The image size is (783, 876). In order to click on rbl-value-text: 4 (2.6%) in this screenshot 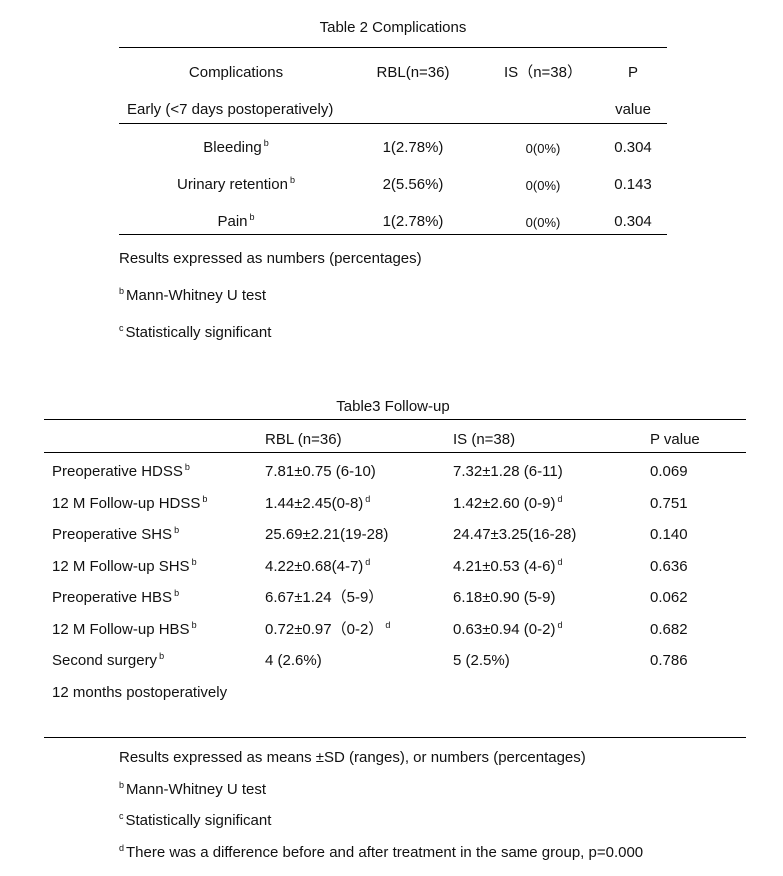, I will do `click(293, 660)`.